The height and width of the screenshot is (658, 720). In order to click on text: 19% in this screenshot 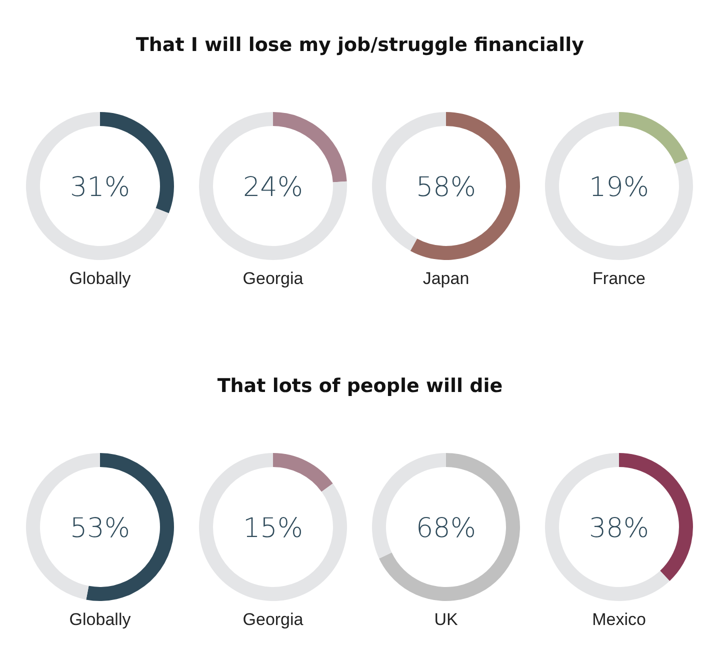, I will do `click(619, 187)`.